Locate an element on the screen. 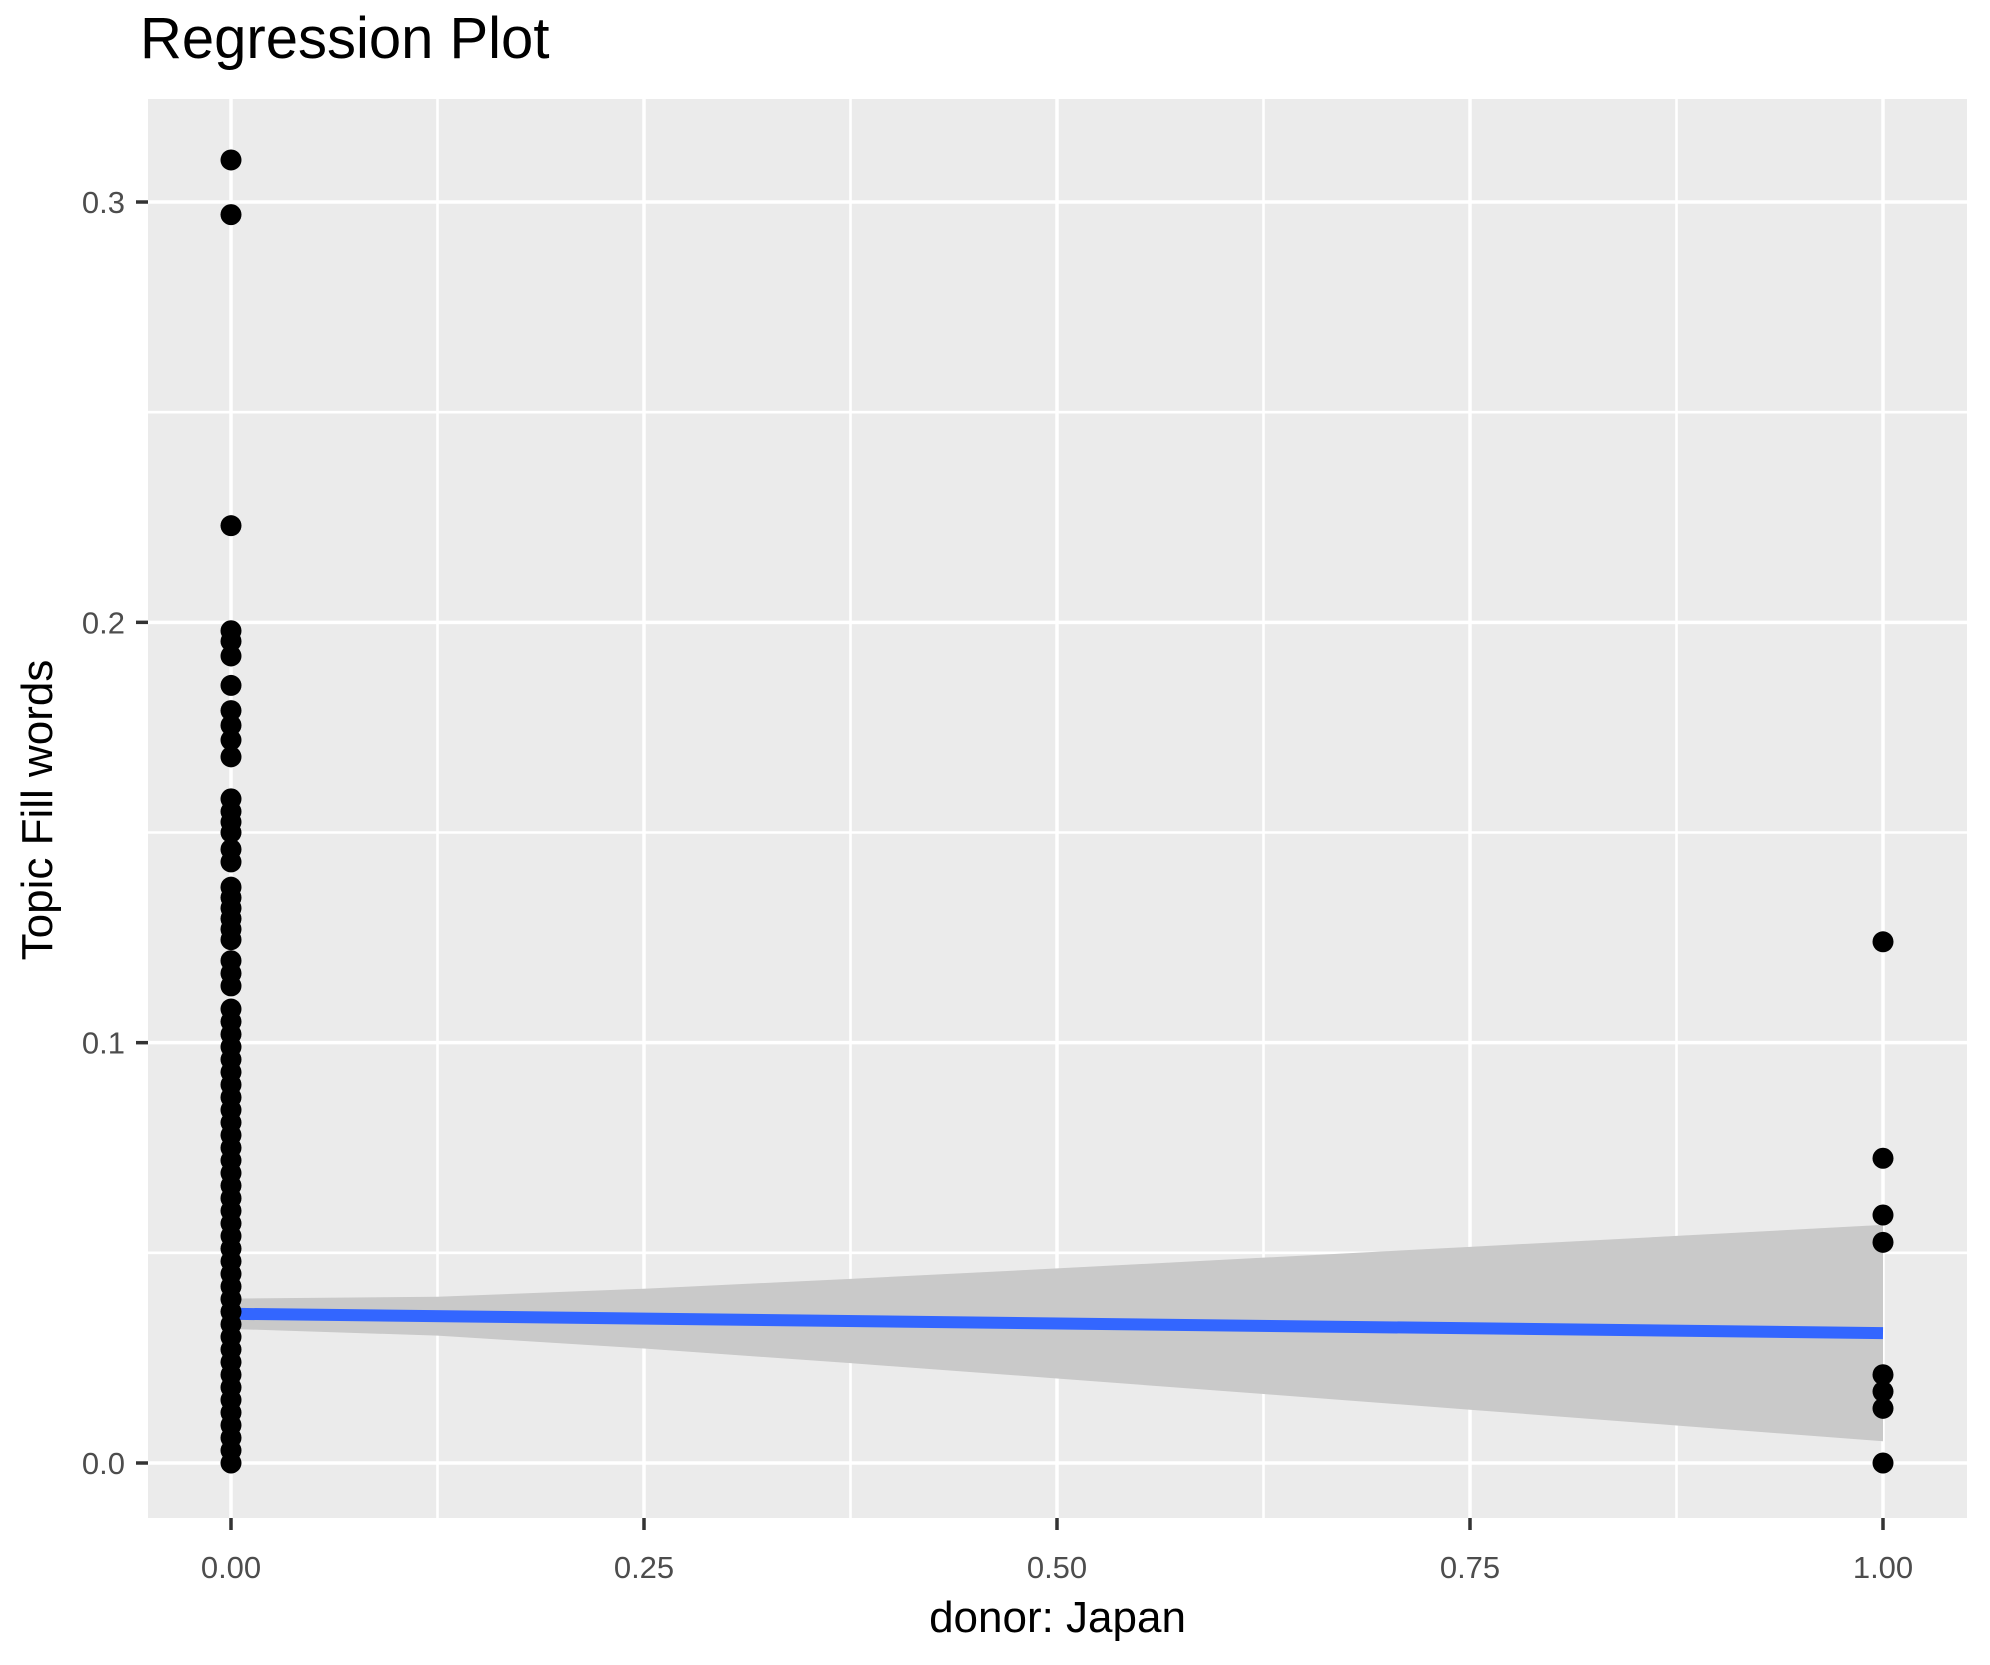 This screenshot has width=1990, height=1665. x-tick-label: 0.00 is located at coordinates (231, 1567).